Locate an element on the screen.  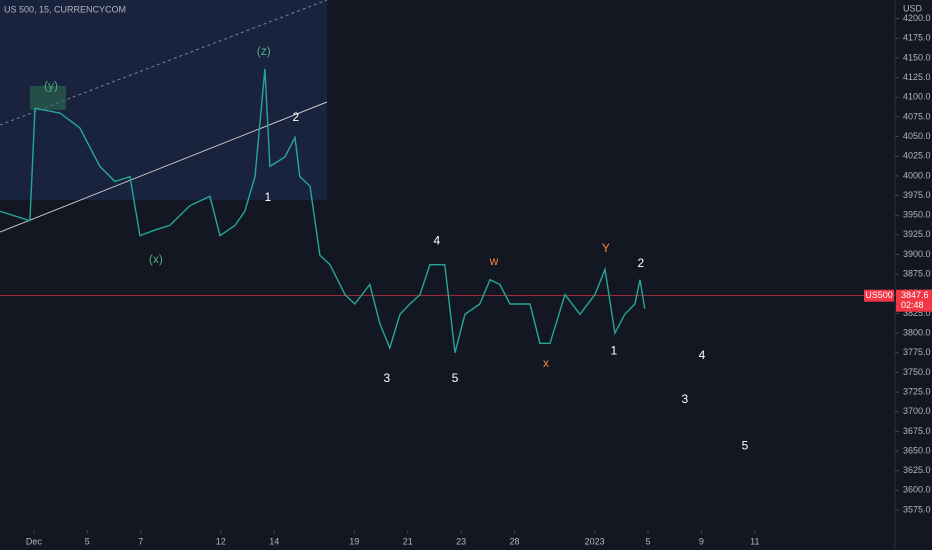
x-tick-label: 11 is located at coordinates (754, 541).